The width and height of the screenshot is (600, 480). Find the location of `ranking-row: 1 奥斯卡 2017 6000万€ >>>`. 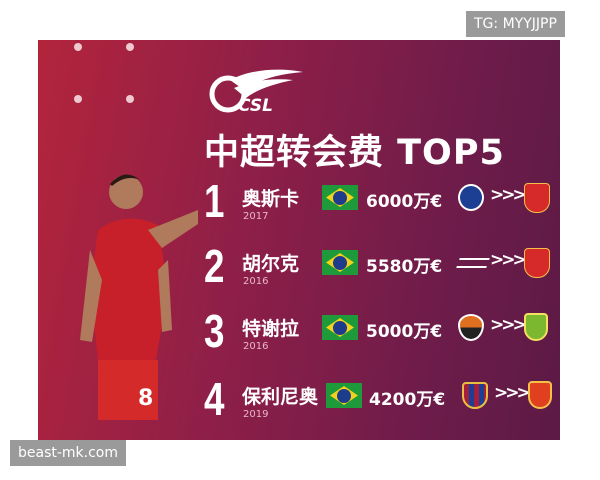

ranking-row: 1 奥斯卡 2017 6000万€ >>> is located at coordinates (299, 204).